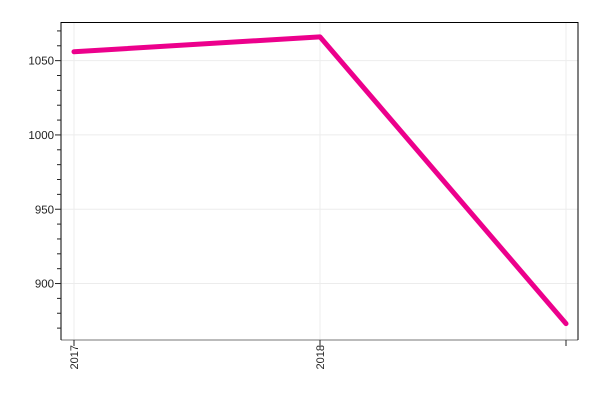  What do you see at coordinates (41, 136) in the screenshot?
I see `y-tick-label: 1000` at bounding box center [41, 136].